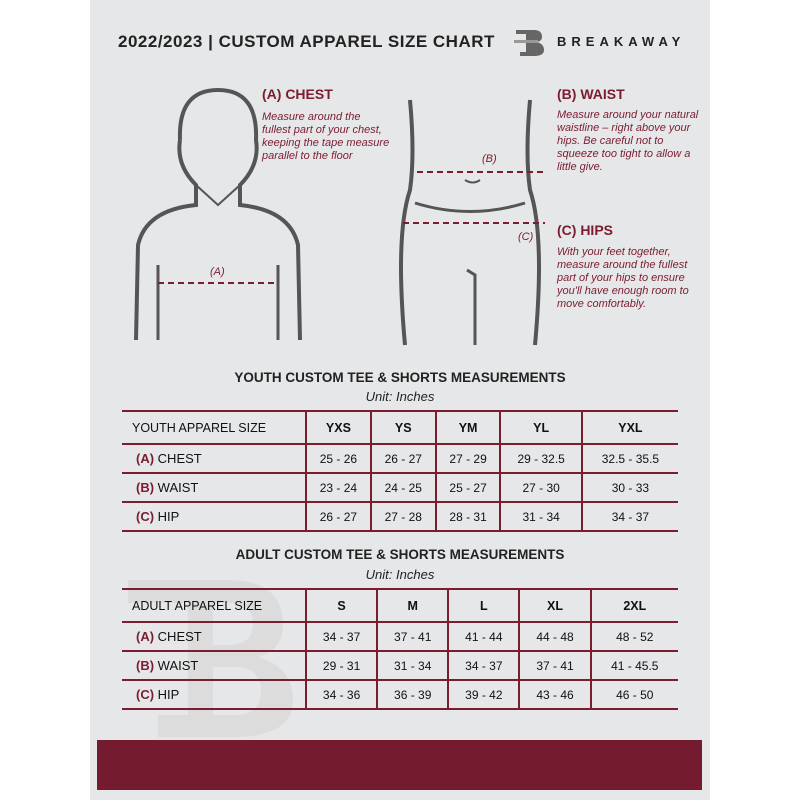 The height and width of the screenshot is (800, 800). What do you see at coordinates (483, 694) in the screenshot?
I see `cell: 39 - 42` at bounding box center [483, 694].